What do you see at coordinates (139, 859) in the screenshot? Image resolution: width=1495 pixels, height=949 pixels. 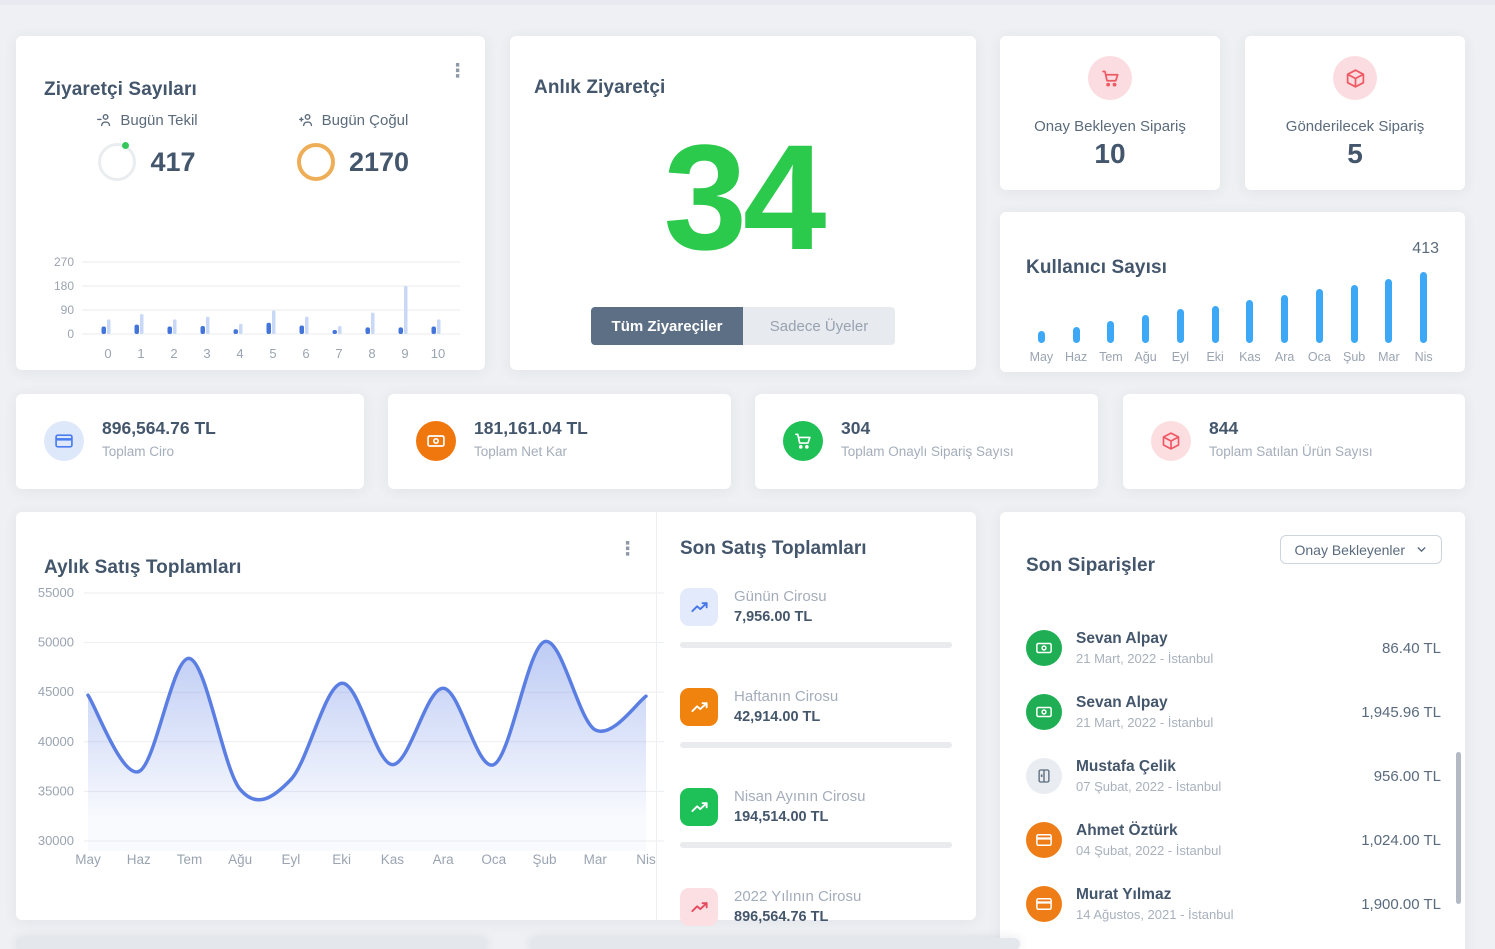 I see `svg-text: Haz` at bounding box center [139, 859].